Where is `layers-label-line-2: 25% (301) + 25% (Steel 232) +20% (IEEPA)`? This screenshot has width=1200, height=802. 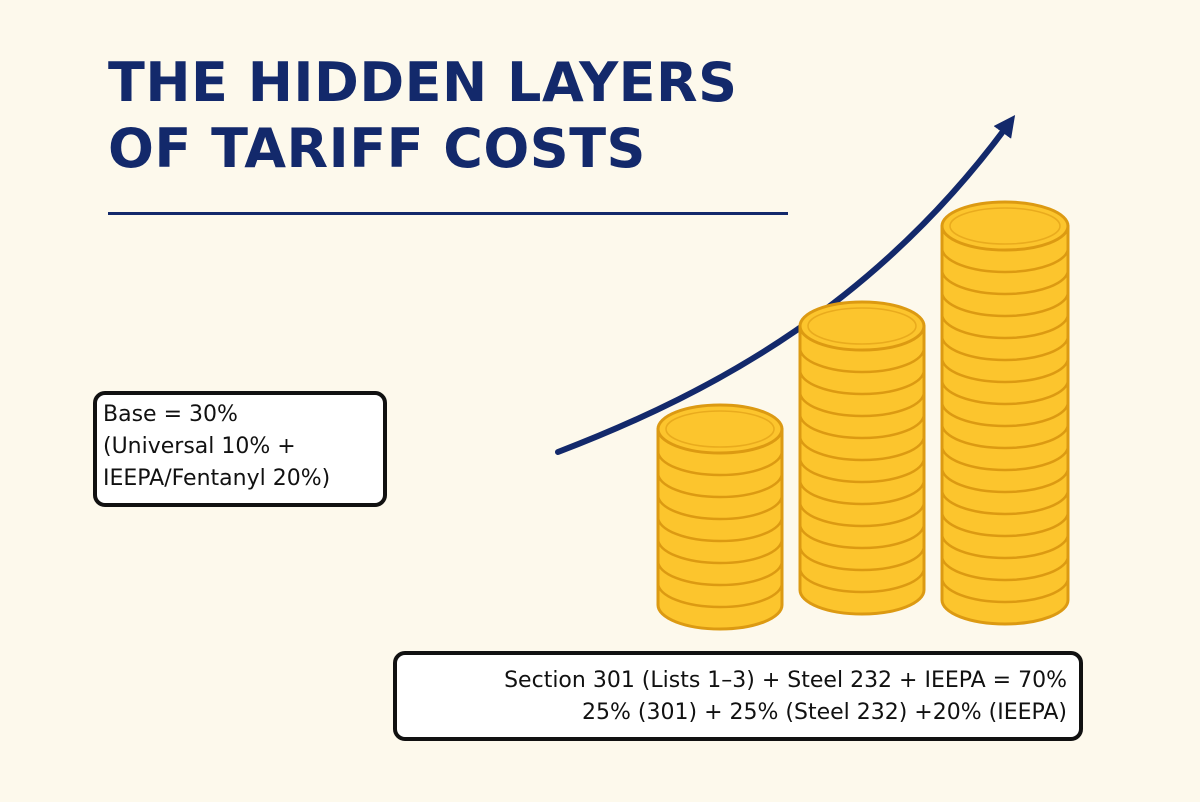 layers-label-line-2: 25% (301) + 25% (Steel 232) +20% (IEEPA) is located at coordinates (824, 712).